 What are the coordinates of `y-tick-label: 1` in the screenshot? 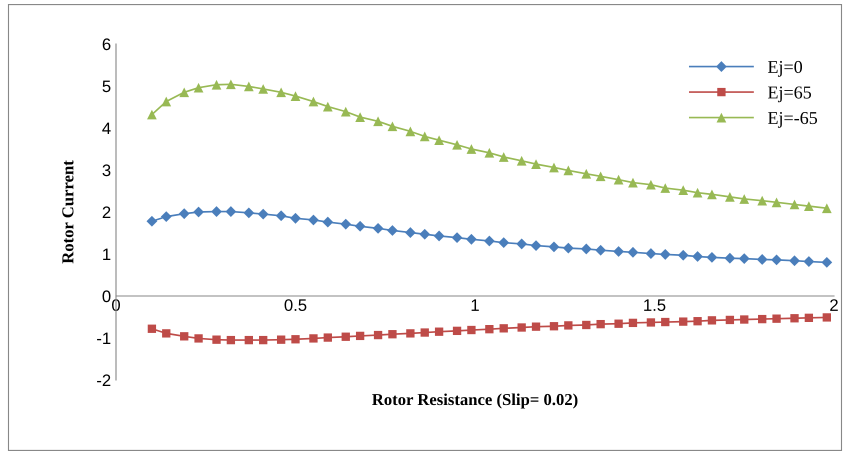 It's located at (106, 254).